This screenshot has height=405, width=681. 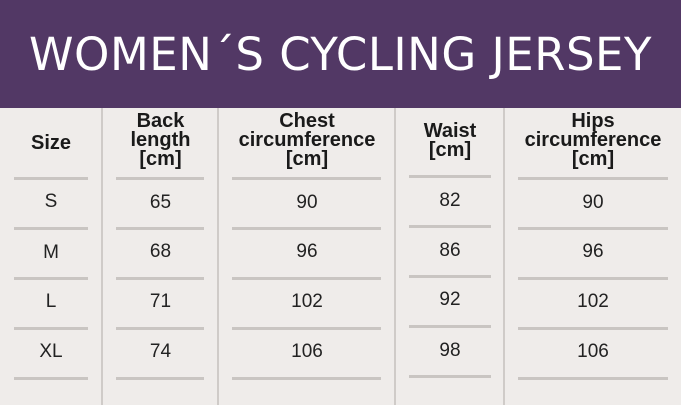 I want to click on column-header: Hips circumference [cm], so click(x=593, y=140).